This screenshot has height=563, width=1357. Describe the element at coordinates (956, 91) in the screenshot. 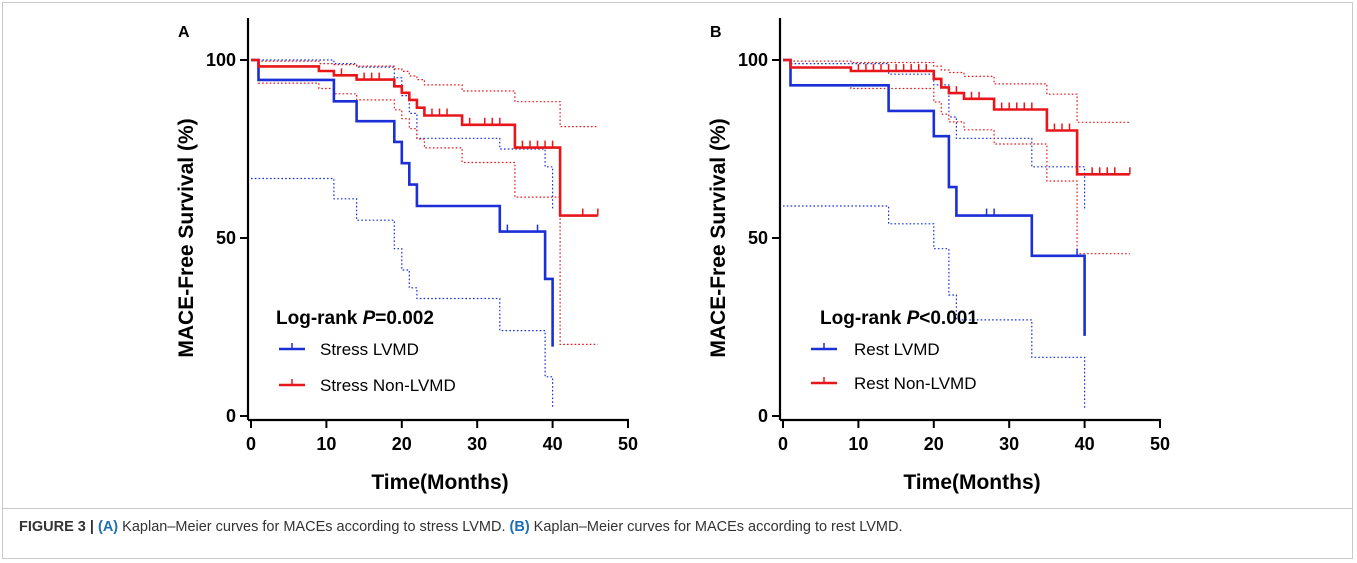

I see `ci-upper-rest-non-lvmd` at that location.